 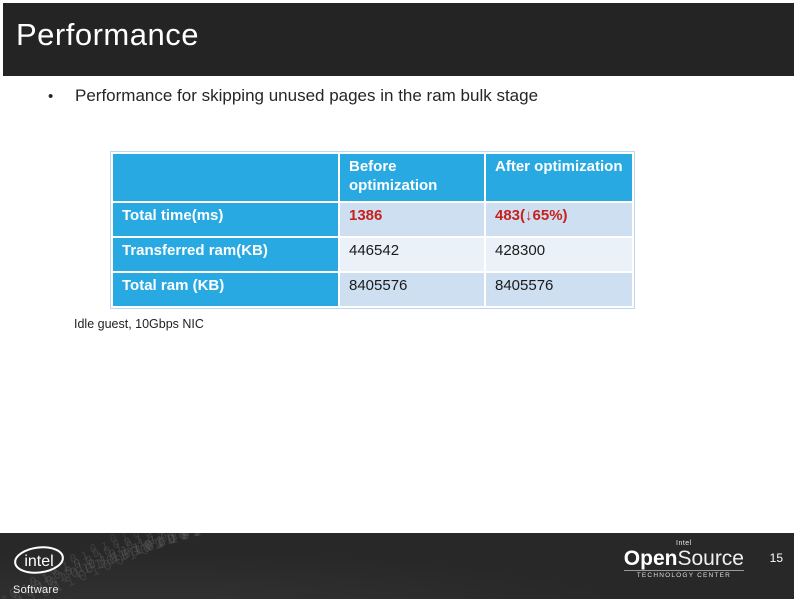 I want to click on opensource-open: Open, so click(x=650, y=558).